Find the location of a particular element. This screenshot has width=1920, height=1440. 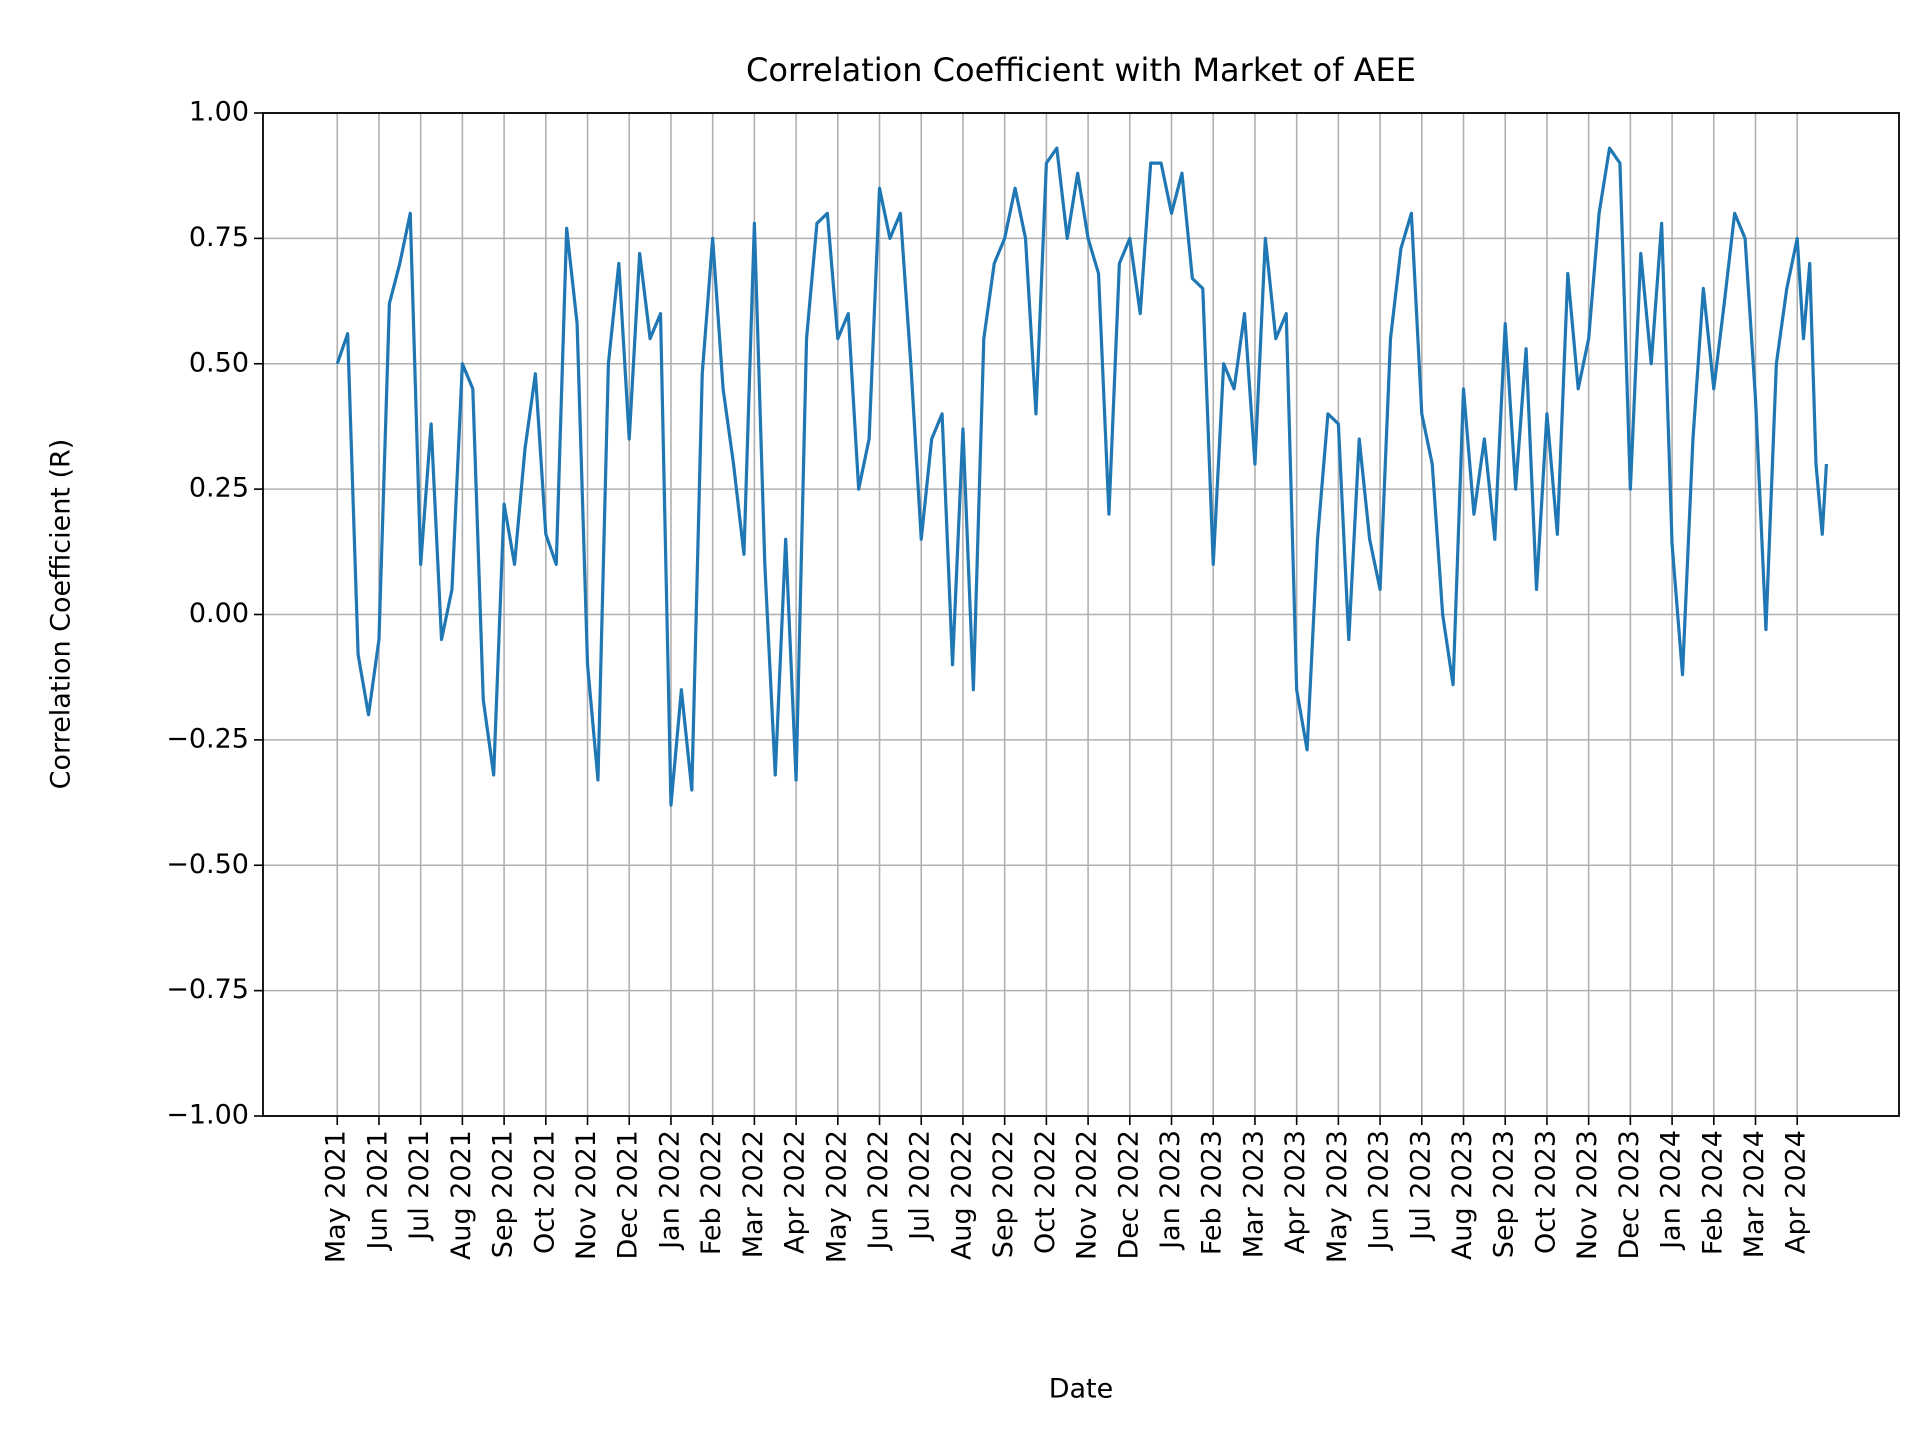

x-tick-label: Sep 2022 is located at coordinates (1003, 1194).